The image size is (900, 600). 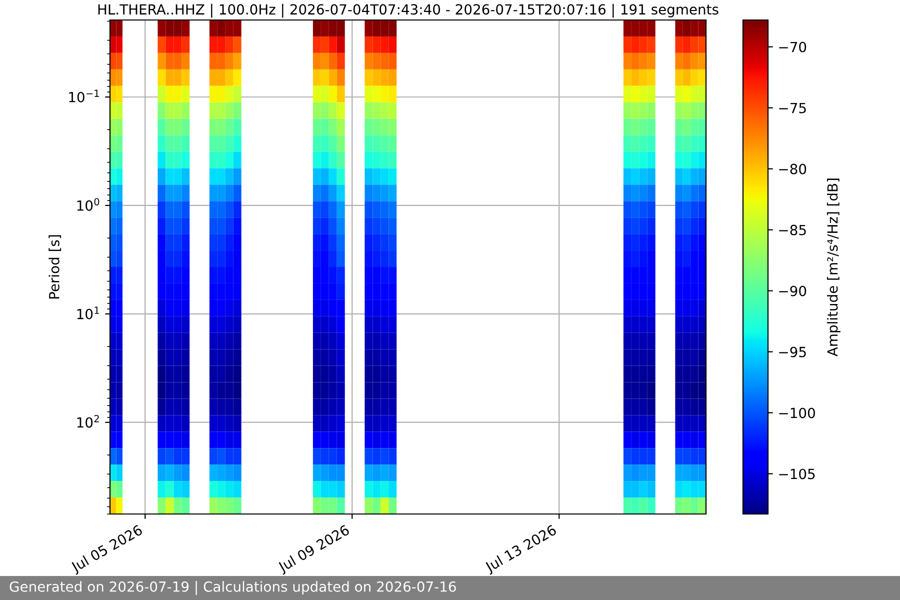 What do you see at coordinates (88, 204) in the screenshot?
I see `y-tick-label: 10$^{0}$` at bounding box center [88, 204].